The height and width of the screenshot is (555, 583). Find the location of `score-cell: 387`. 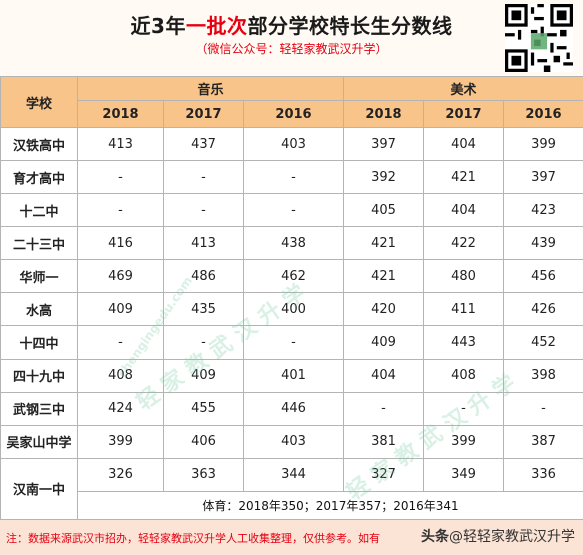

score-cell: 387 is located at coordinates (543, 441).